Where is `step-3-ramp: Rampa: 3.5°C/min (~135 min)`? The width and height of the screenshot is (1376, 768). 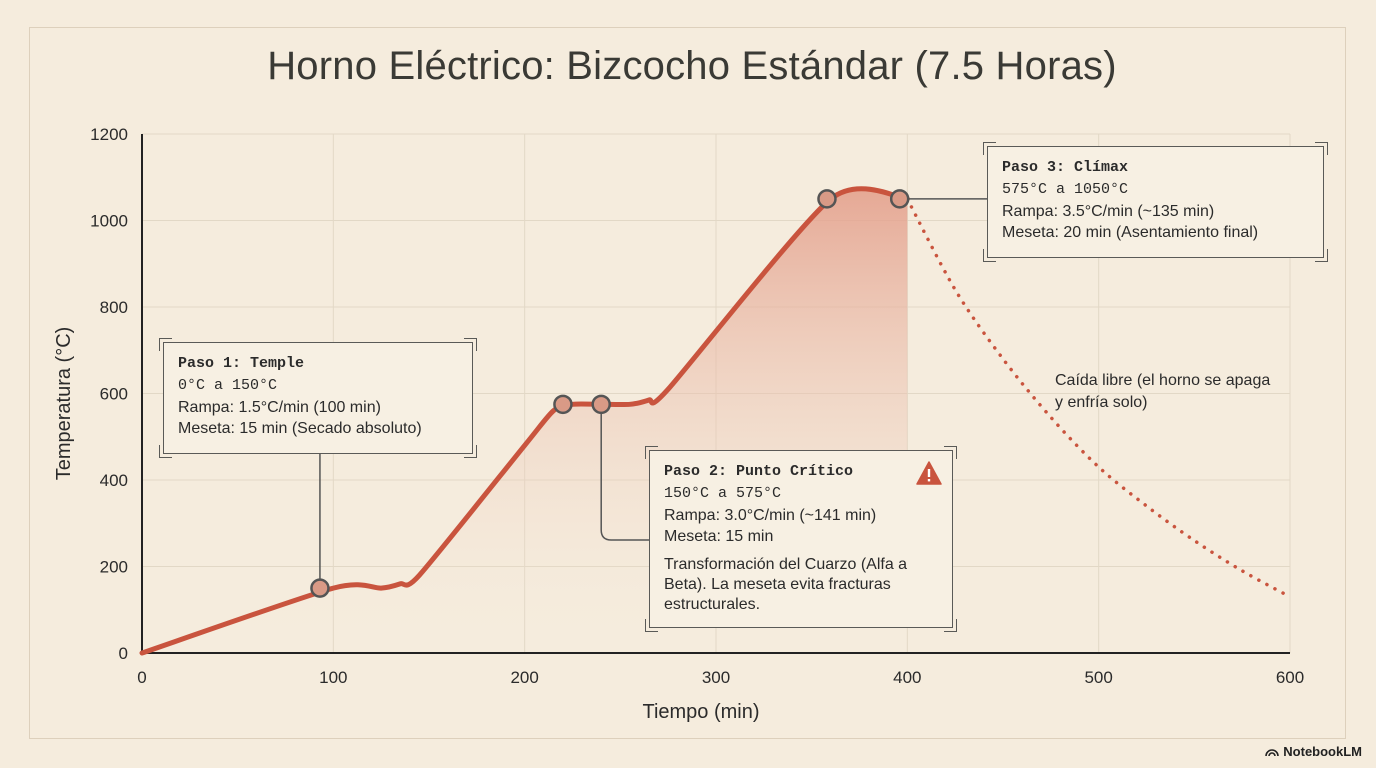
step-3-ramp: Rampa: 3.5°C/min (~135 min) is located at coordinates (1108, 211).